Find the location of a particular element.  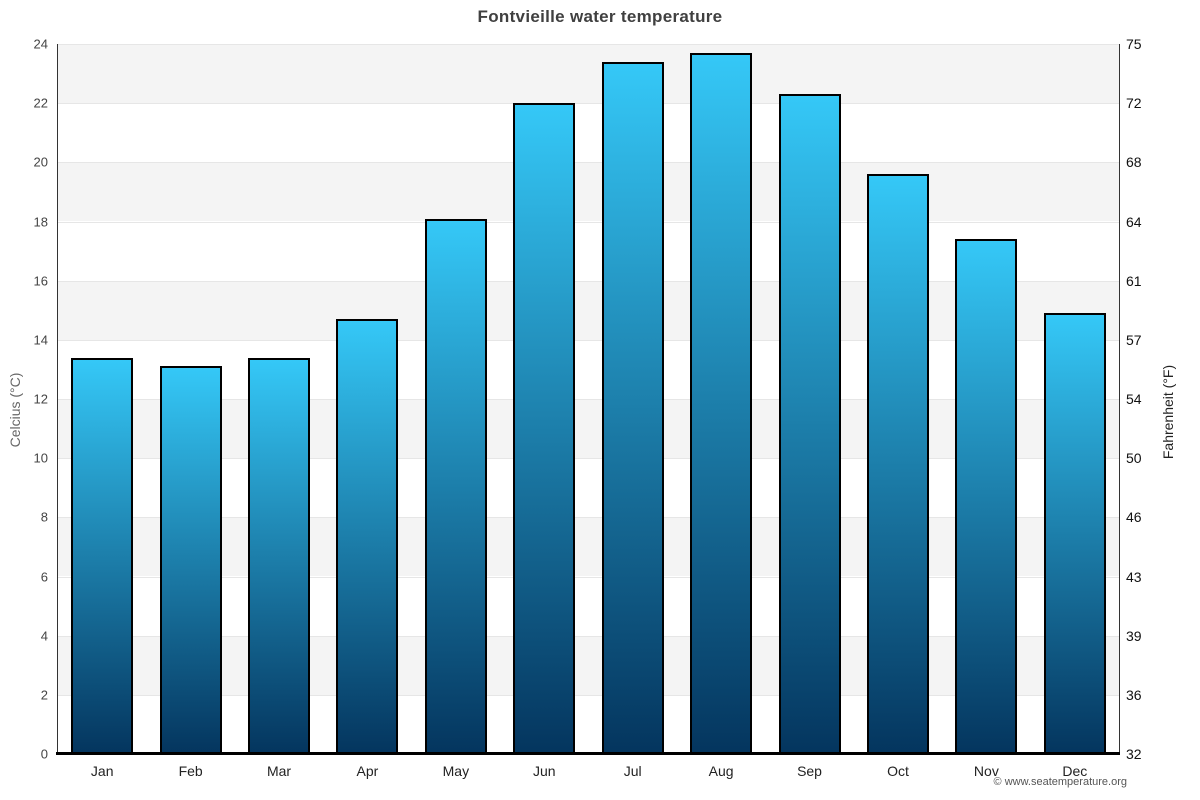

y-tick-fahrenheit-36: 36 is located at coordinates (1134, 694).